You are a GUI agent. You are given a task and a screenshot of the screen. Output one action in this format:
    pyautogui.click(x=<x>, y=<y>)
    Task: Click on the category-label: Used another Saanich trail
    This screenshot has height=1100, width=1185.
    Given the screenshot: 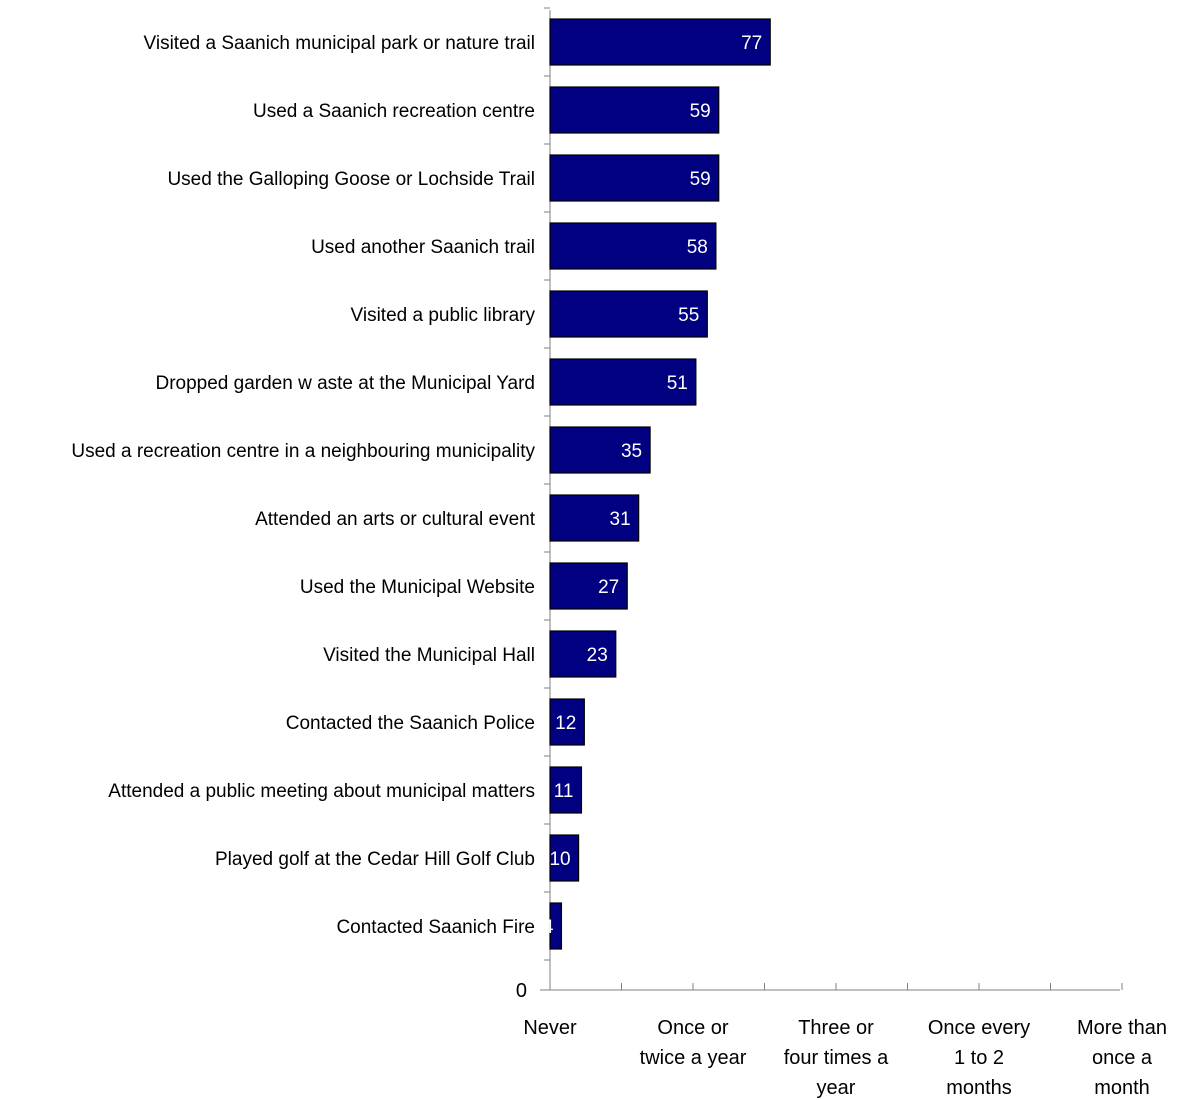 What is the action you would take?
    pyautogui.click(x=423, y=247)
    